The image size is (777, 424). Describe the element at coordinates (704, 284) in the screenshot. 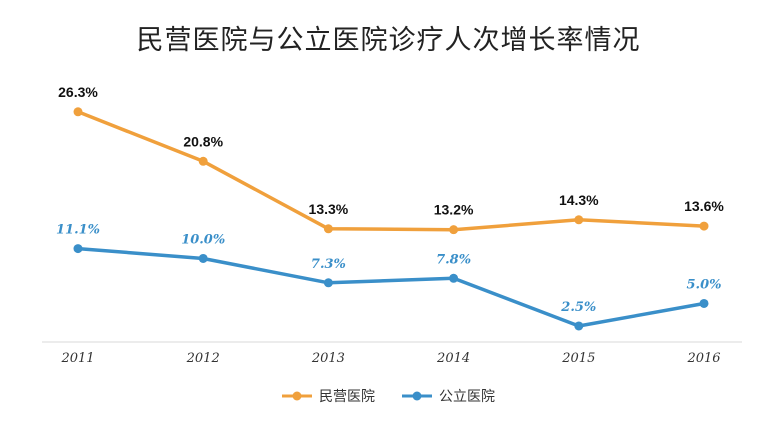

I see `data-label-s2-2016: 5.0%` at that location.